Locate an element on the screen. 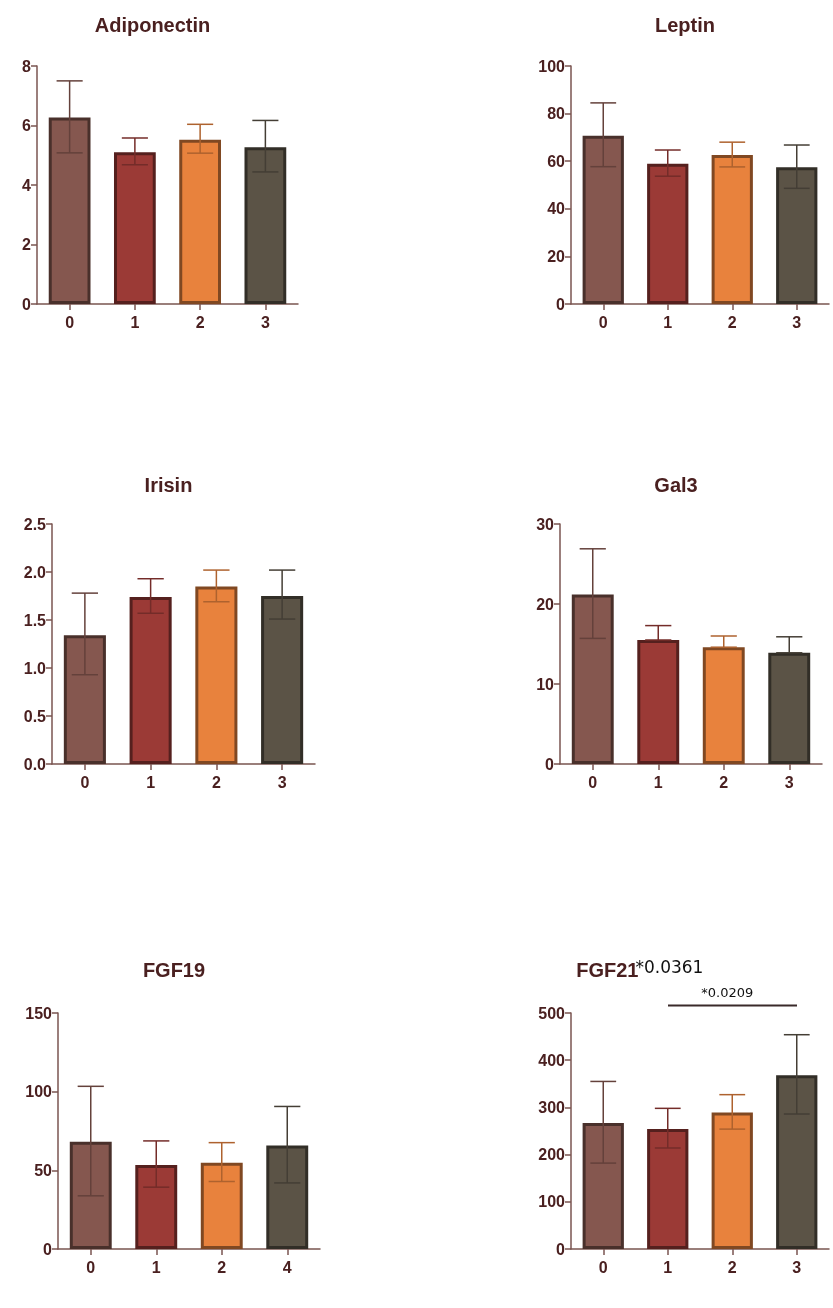  y-tick-label: 50 is located at coordinates (43, 1170).